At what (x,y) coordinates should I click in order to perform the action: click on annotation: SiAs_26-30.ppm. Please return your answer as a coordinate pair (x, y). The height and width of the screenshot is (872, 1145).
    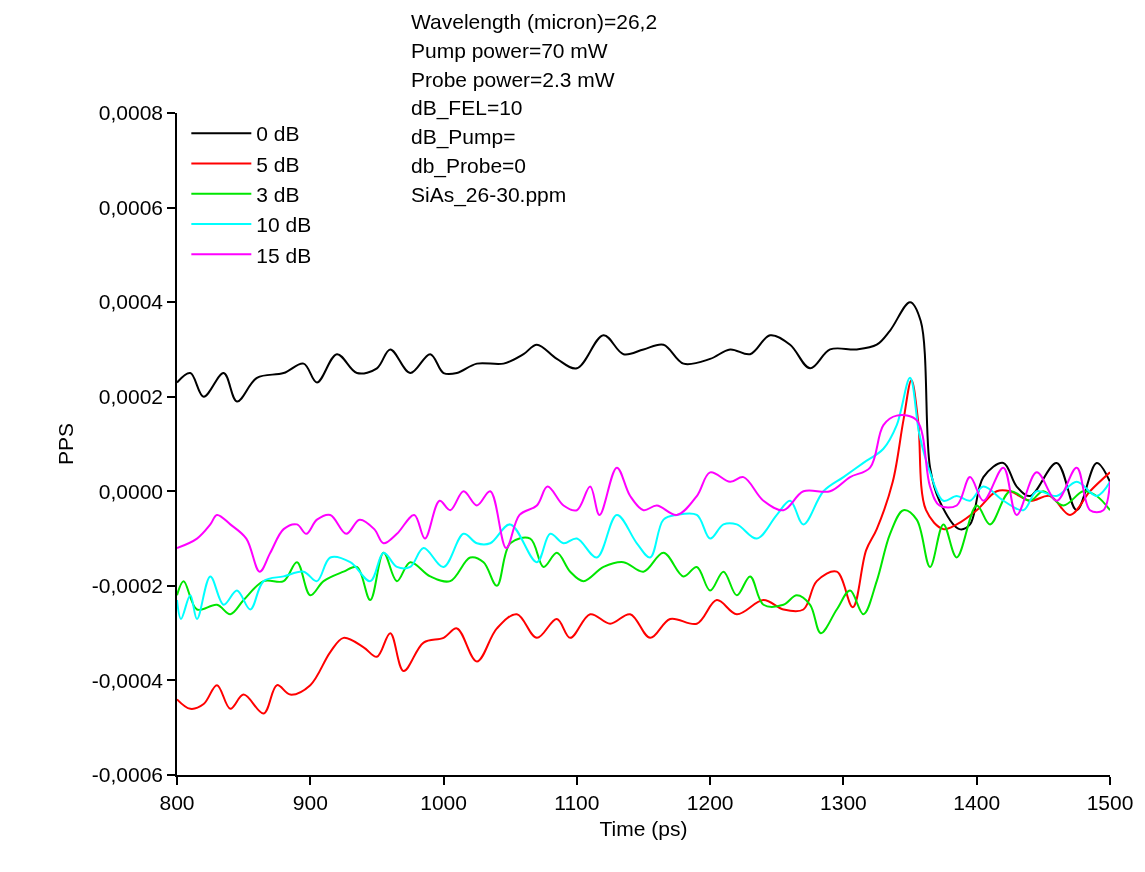
    Looking at the image, I should click on (489, 195).